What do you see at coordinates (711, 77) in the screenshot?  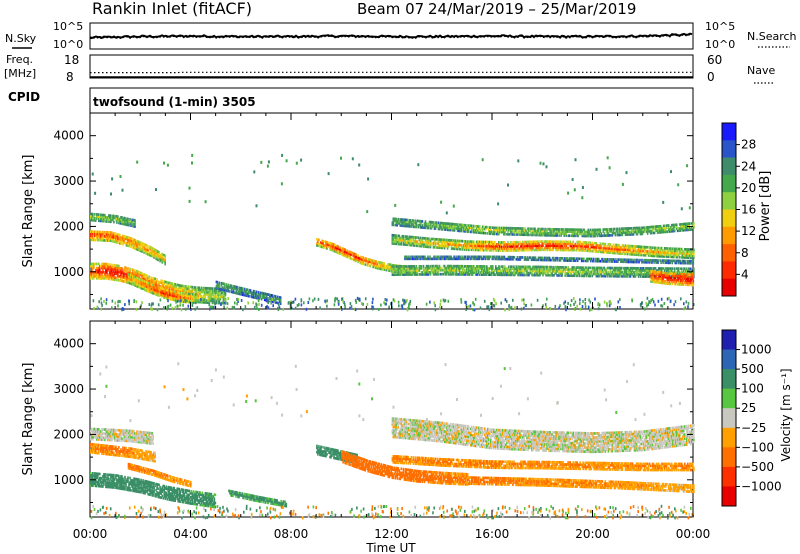 I see `nave-tick-bottom: 0` at bounding box center [711, 77].